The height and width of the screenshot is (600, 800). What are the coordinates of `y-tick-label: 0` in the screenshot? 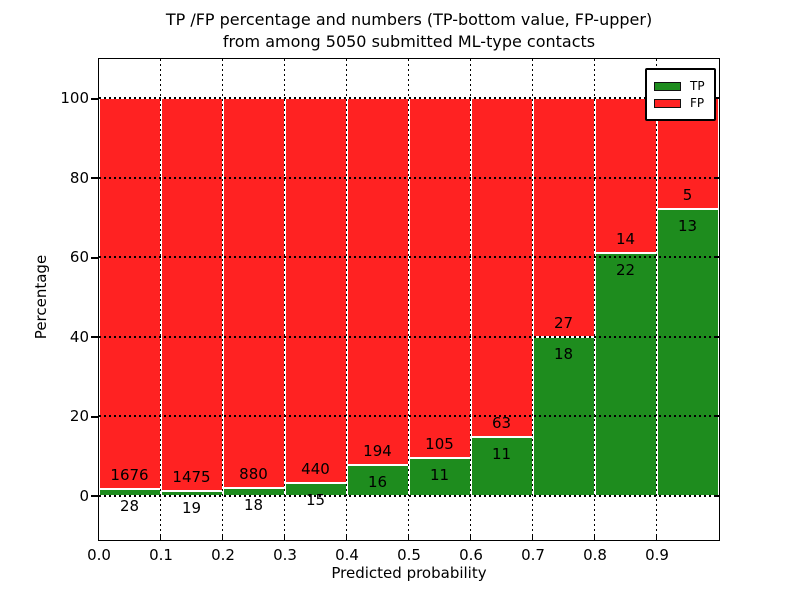 It's located at (84, 495).